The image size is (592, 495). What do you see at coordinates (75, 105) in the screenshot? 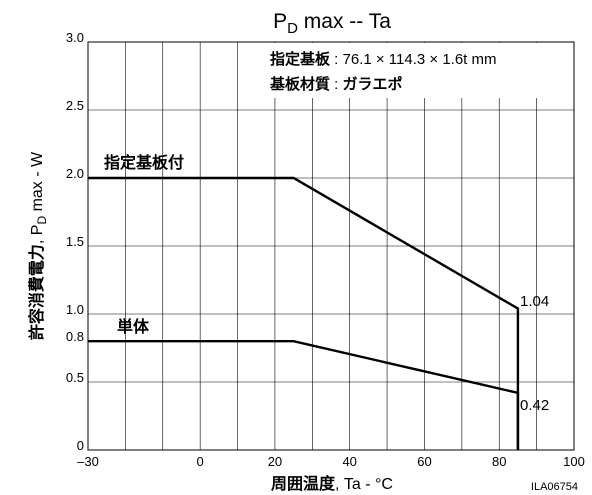
I see `y-tick-label: 2.5` at bounding box center [75, 105].